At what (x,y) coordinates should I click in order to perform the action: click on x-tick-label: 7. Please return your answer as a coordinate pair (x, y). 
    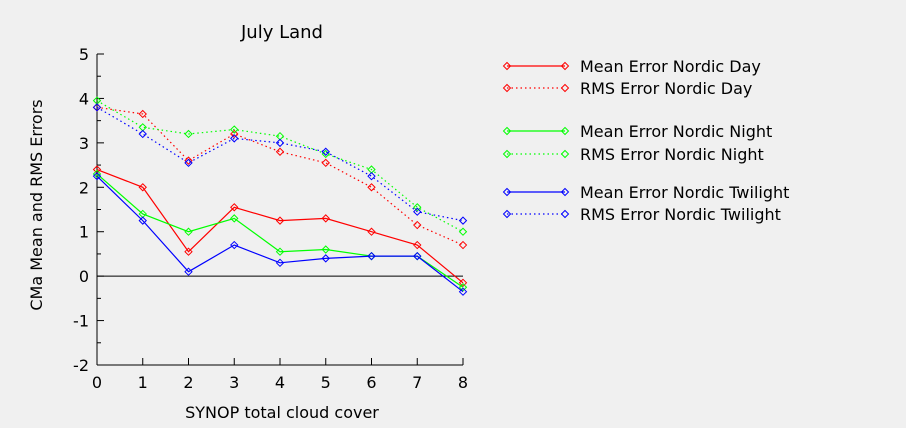
    Looking at the image, I should click on (417, 382).